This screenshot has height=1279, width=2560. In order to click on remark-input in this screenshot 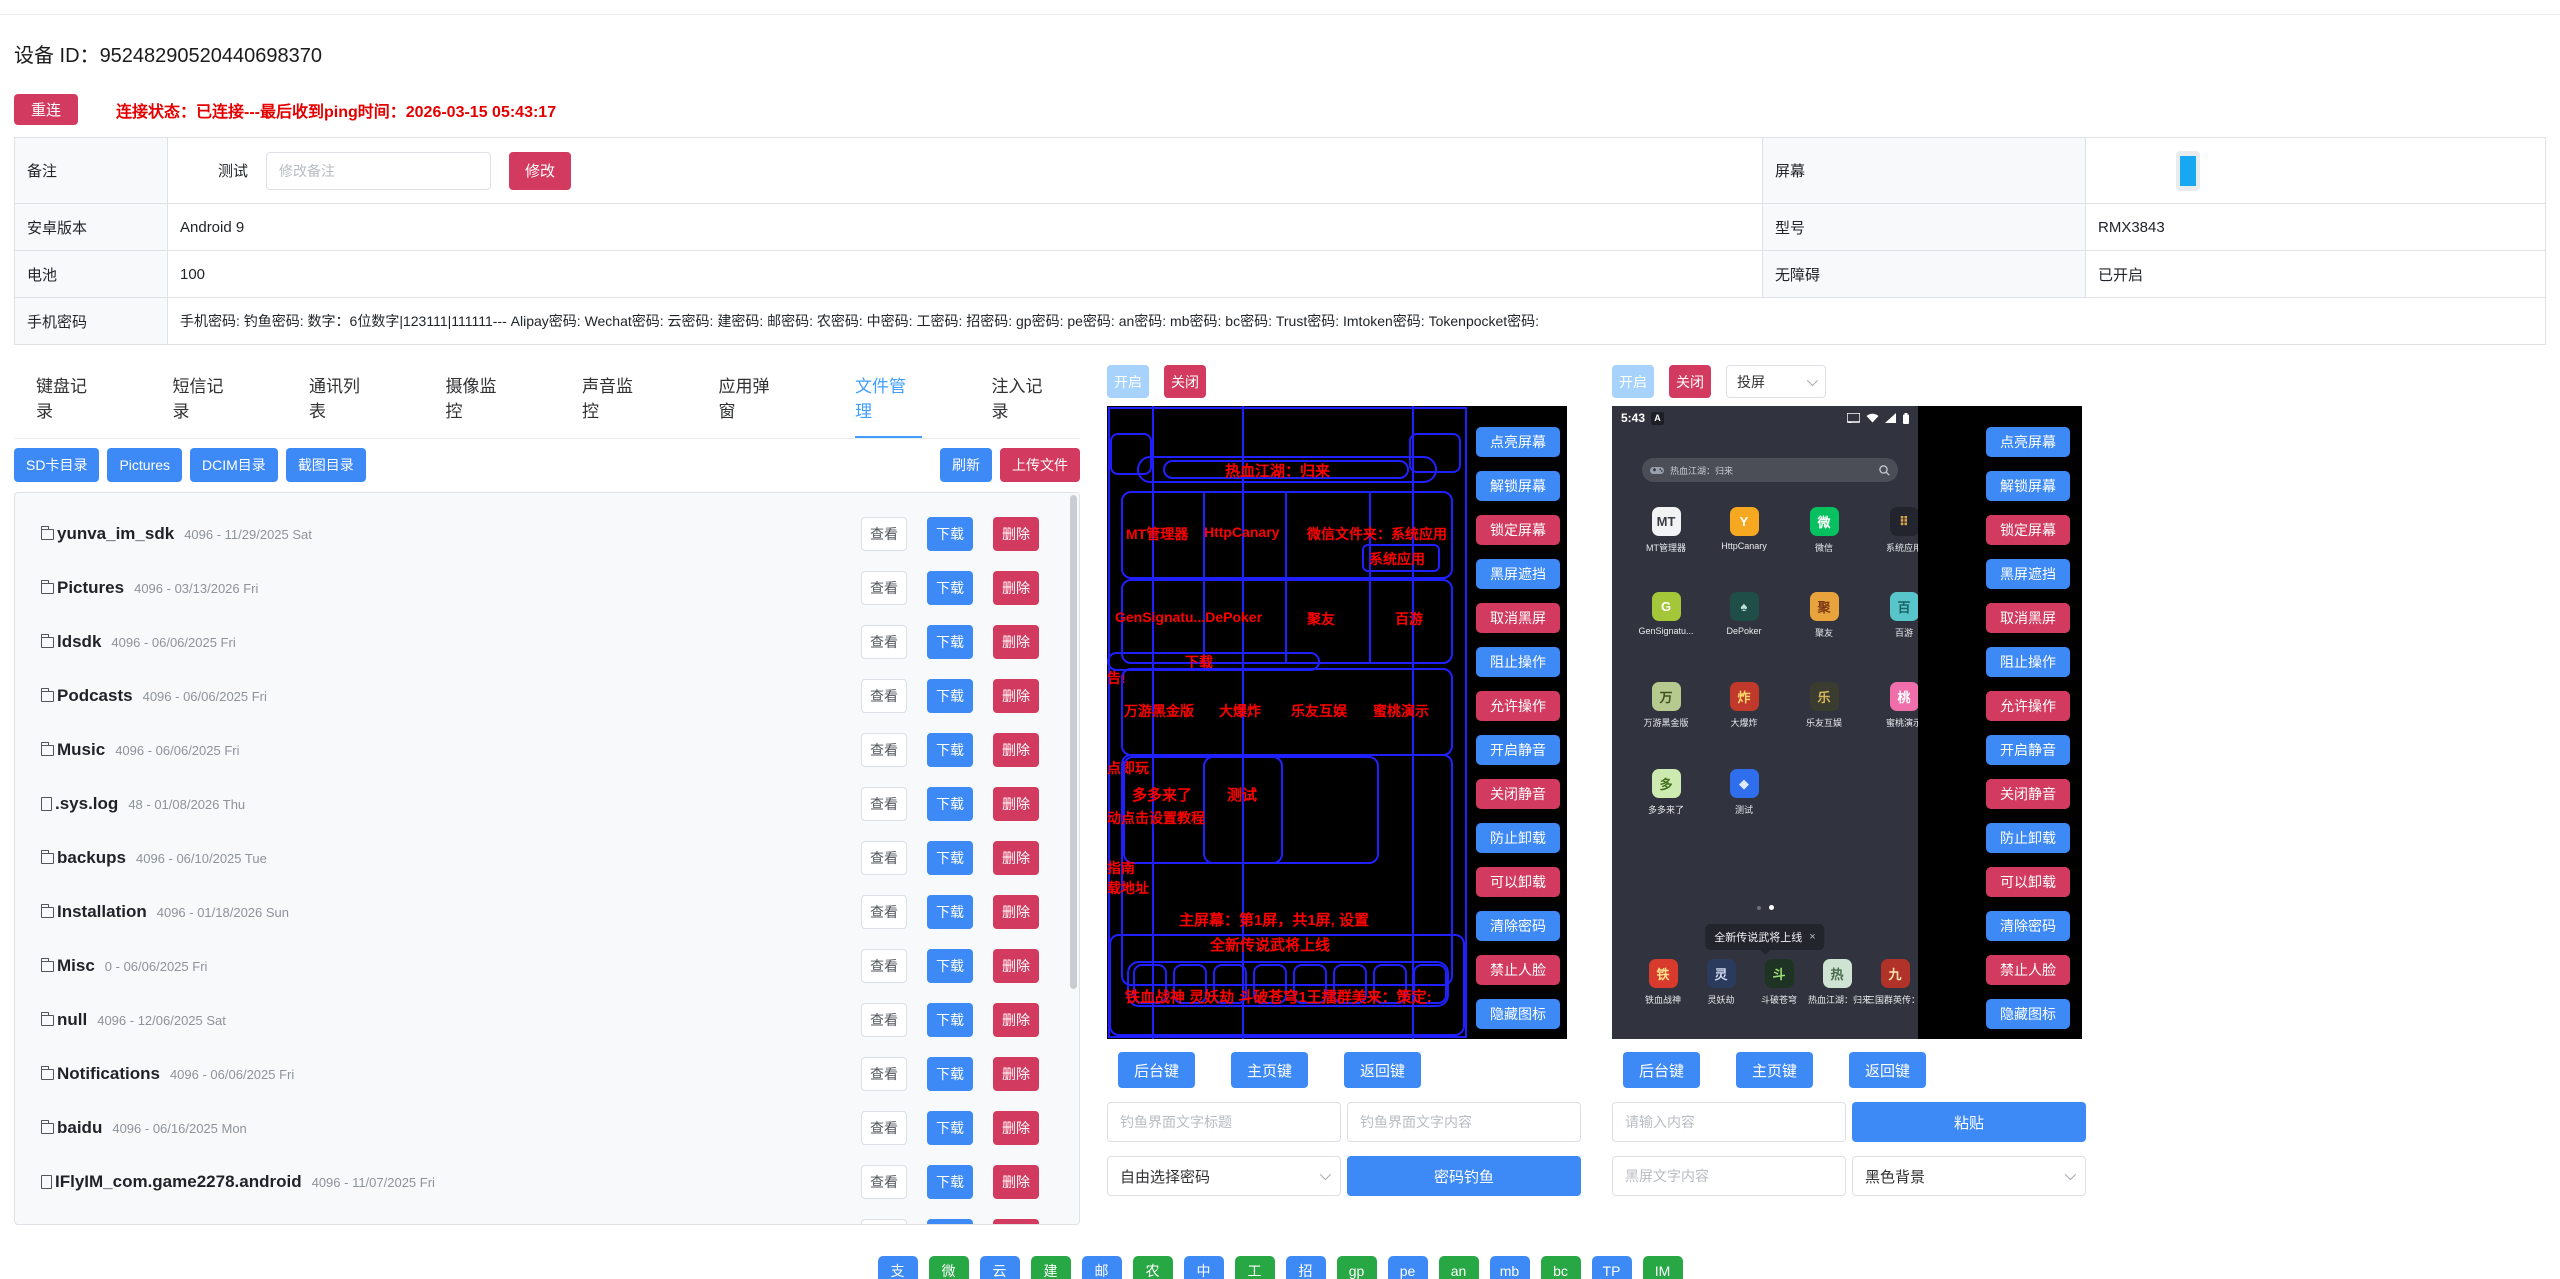, I will do `click(379, 170)`.